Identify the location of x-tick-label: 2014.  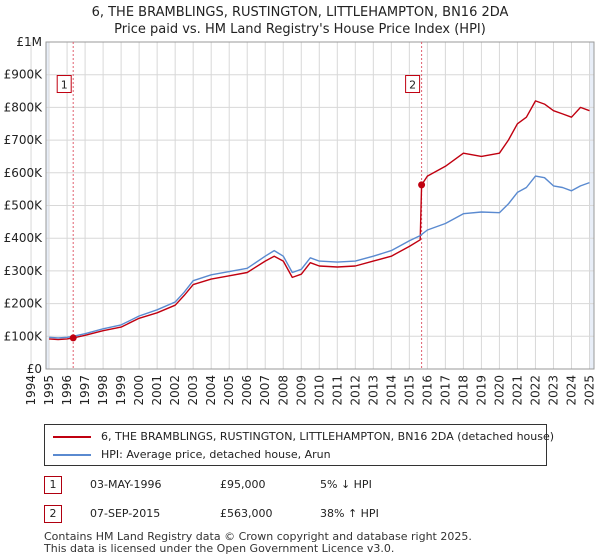
(391, 390).